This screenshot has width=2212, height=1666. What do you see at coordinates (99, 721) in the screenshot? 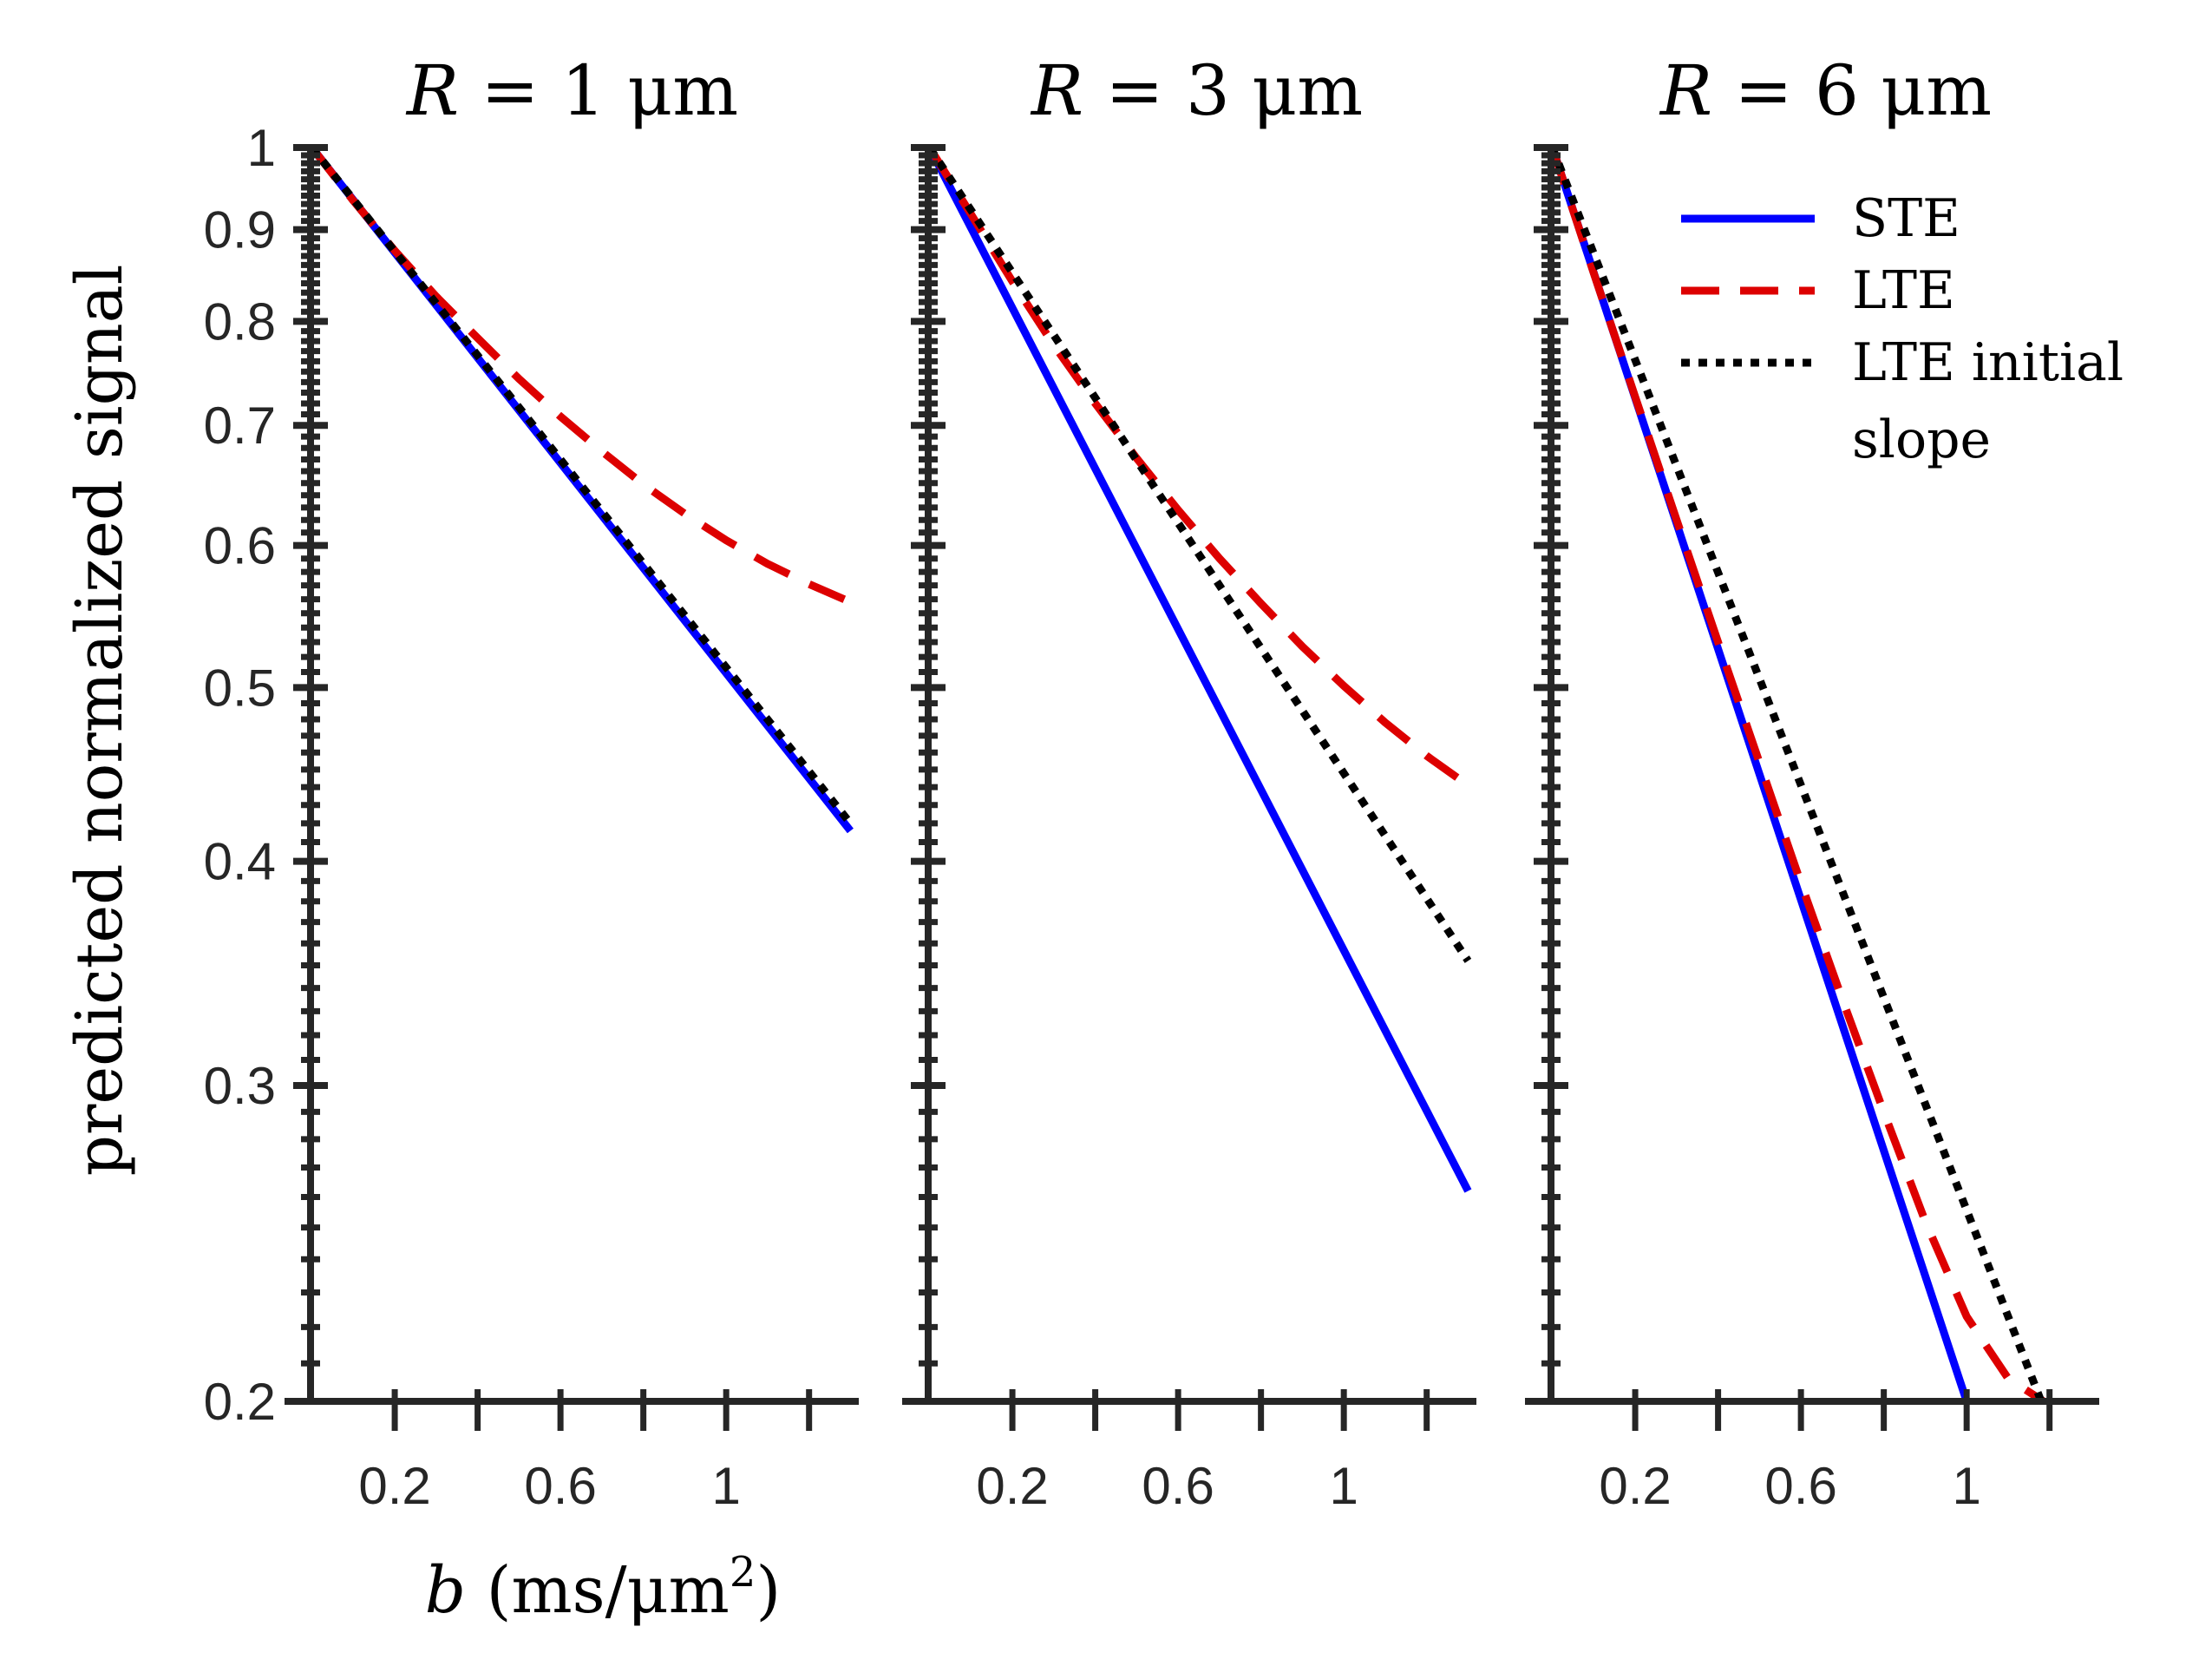
I see `y-axis-label: predicted normalized signal` at bounding box center [99, 721].